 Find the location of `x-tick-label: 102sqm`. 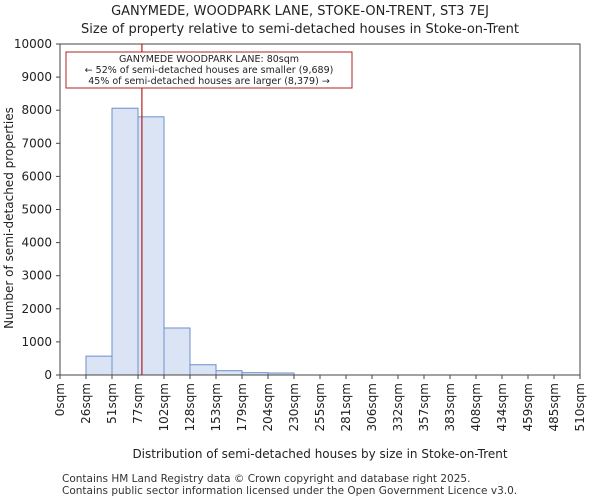

x-tick-label: 102sqm is located at coordinates (164, 407).